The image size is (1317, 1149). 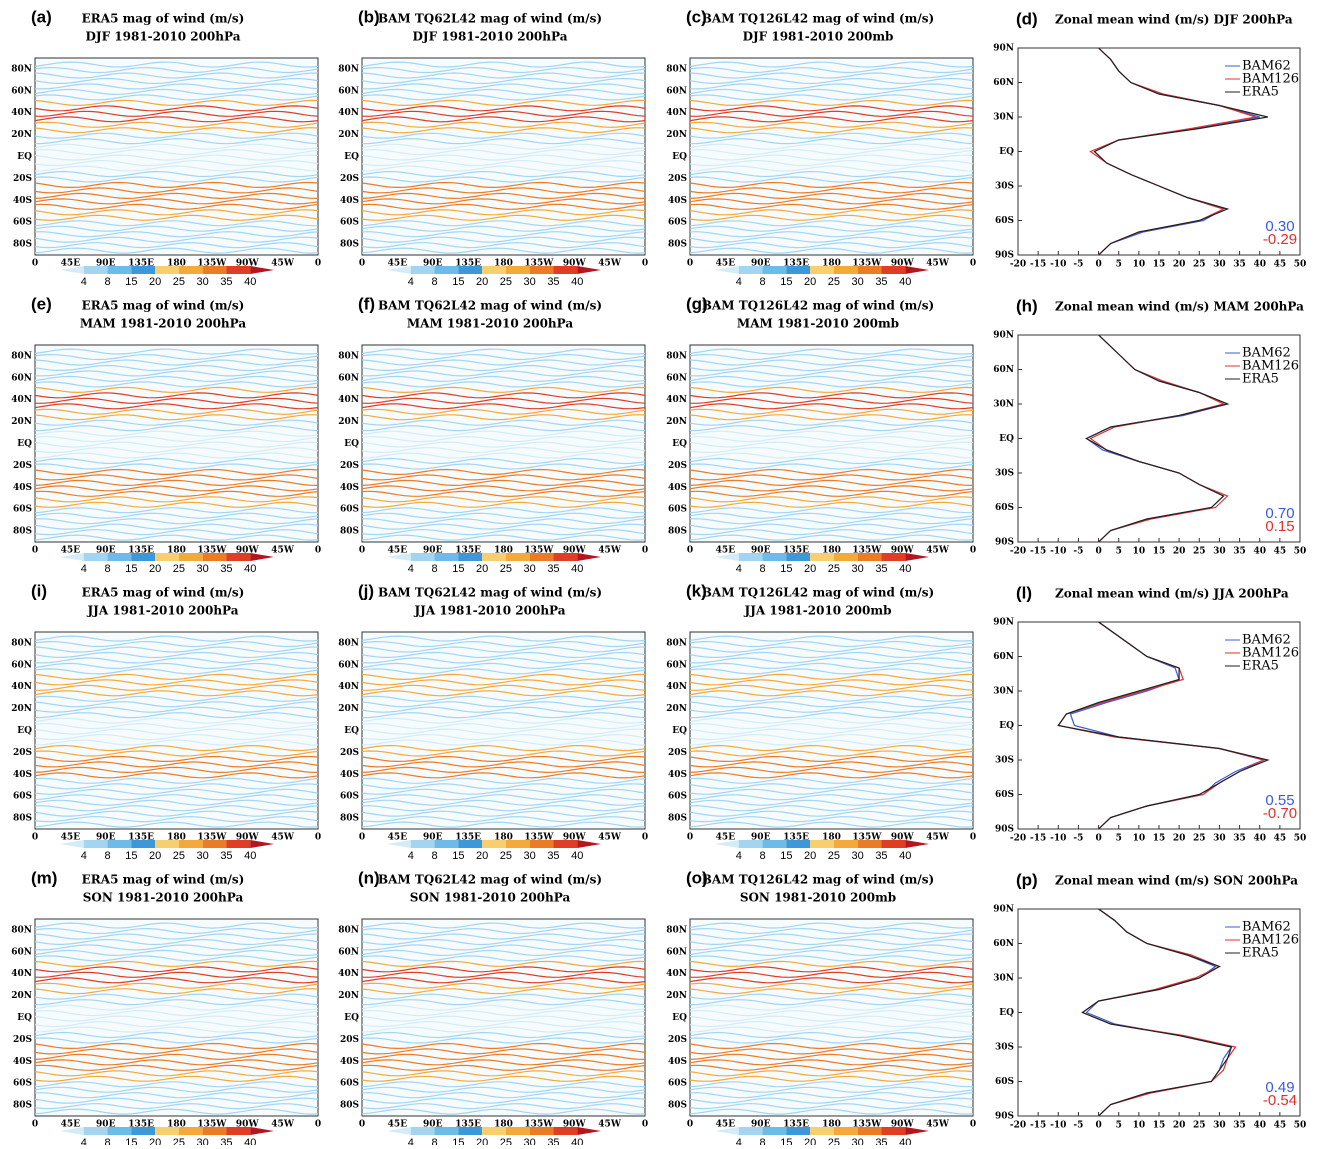 What do you see at coordinates (903, 264) in the screenshot?
I see `lon-label: 90W` at bounding box center [903, 264].